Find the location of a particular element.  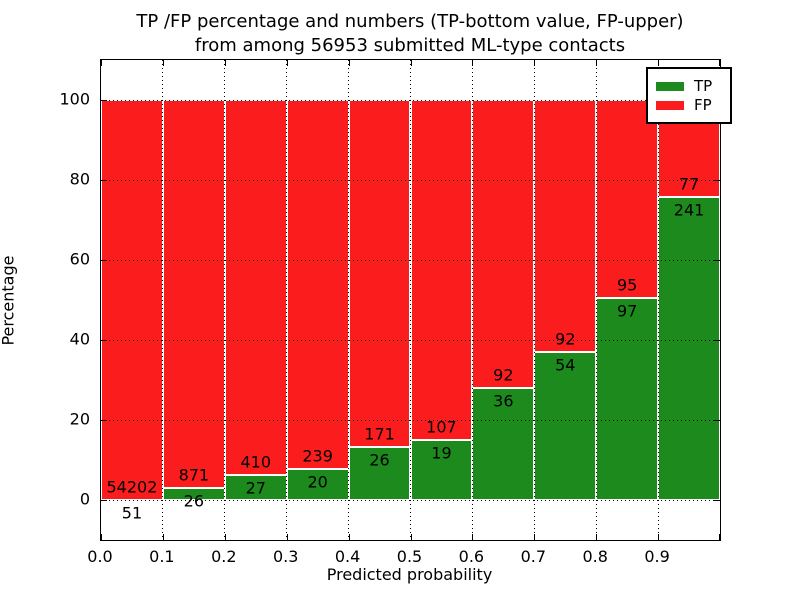

y-tick-label: 20 is located at coordinates (79, 419).